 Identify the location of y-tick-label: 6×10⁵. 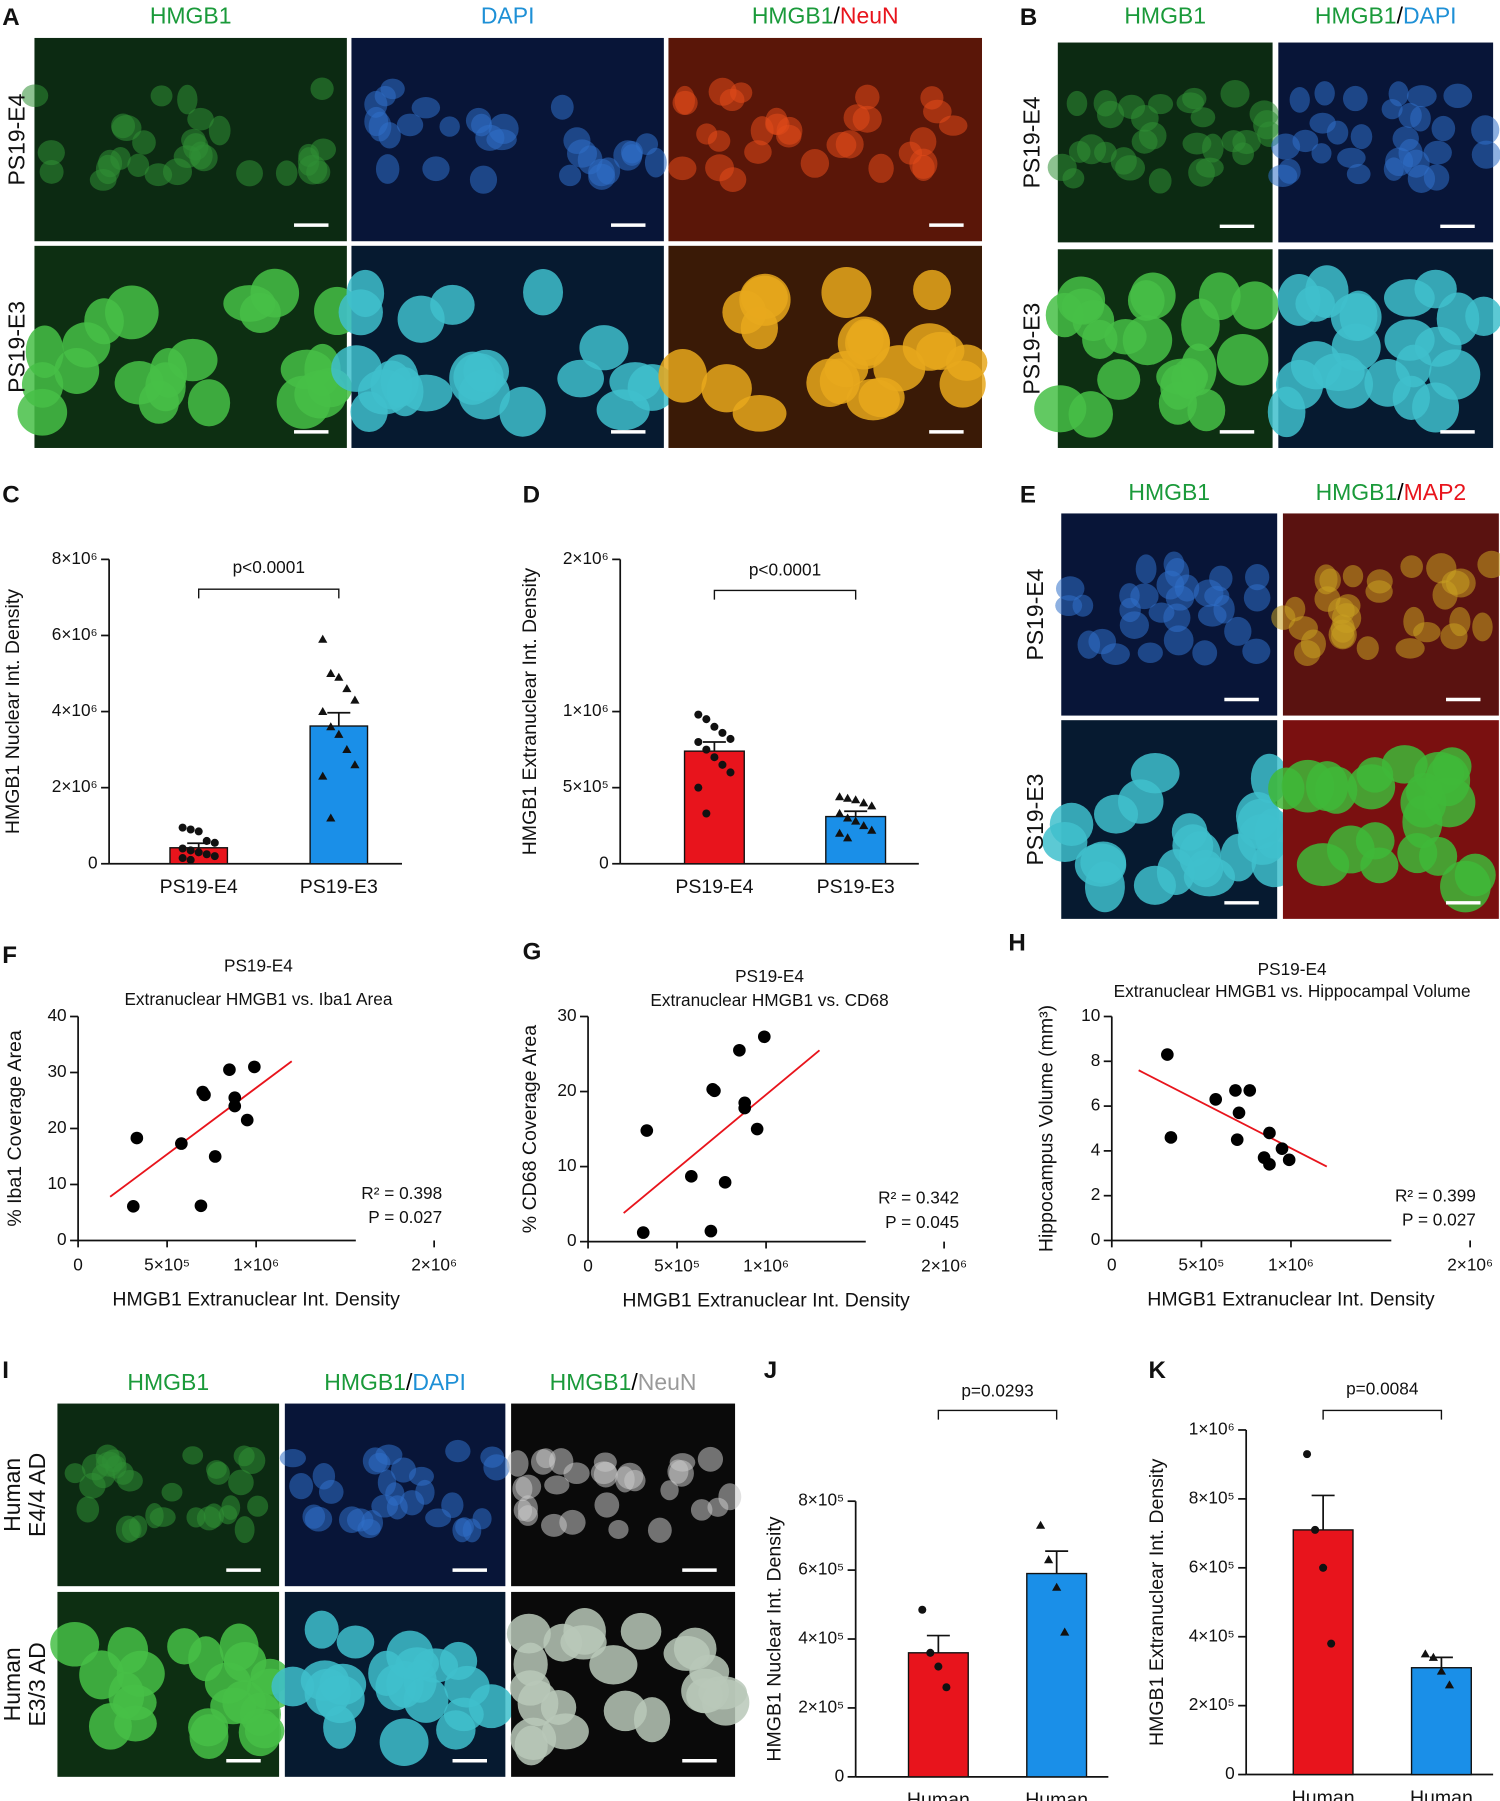
(1212, 1566).